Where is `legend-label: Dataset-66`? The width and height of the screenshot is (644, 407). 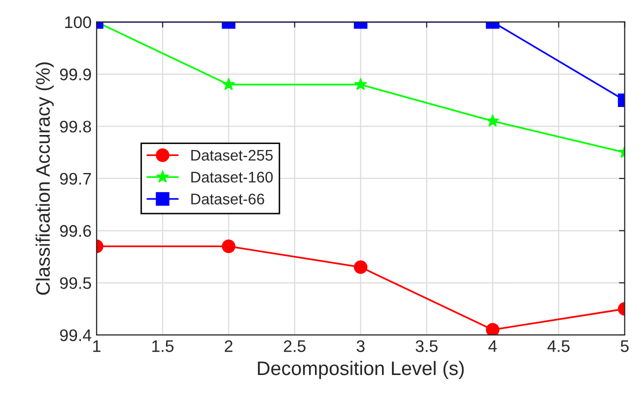 legend-label: Dataset-66 is located at coordinates (227, 199).